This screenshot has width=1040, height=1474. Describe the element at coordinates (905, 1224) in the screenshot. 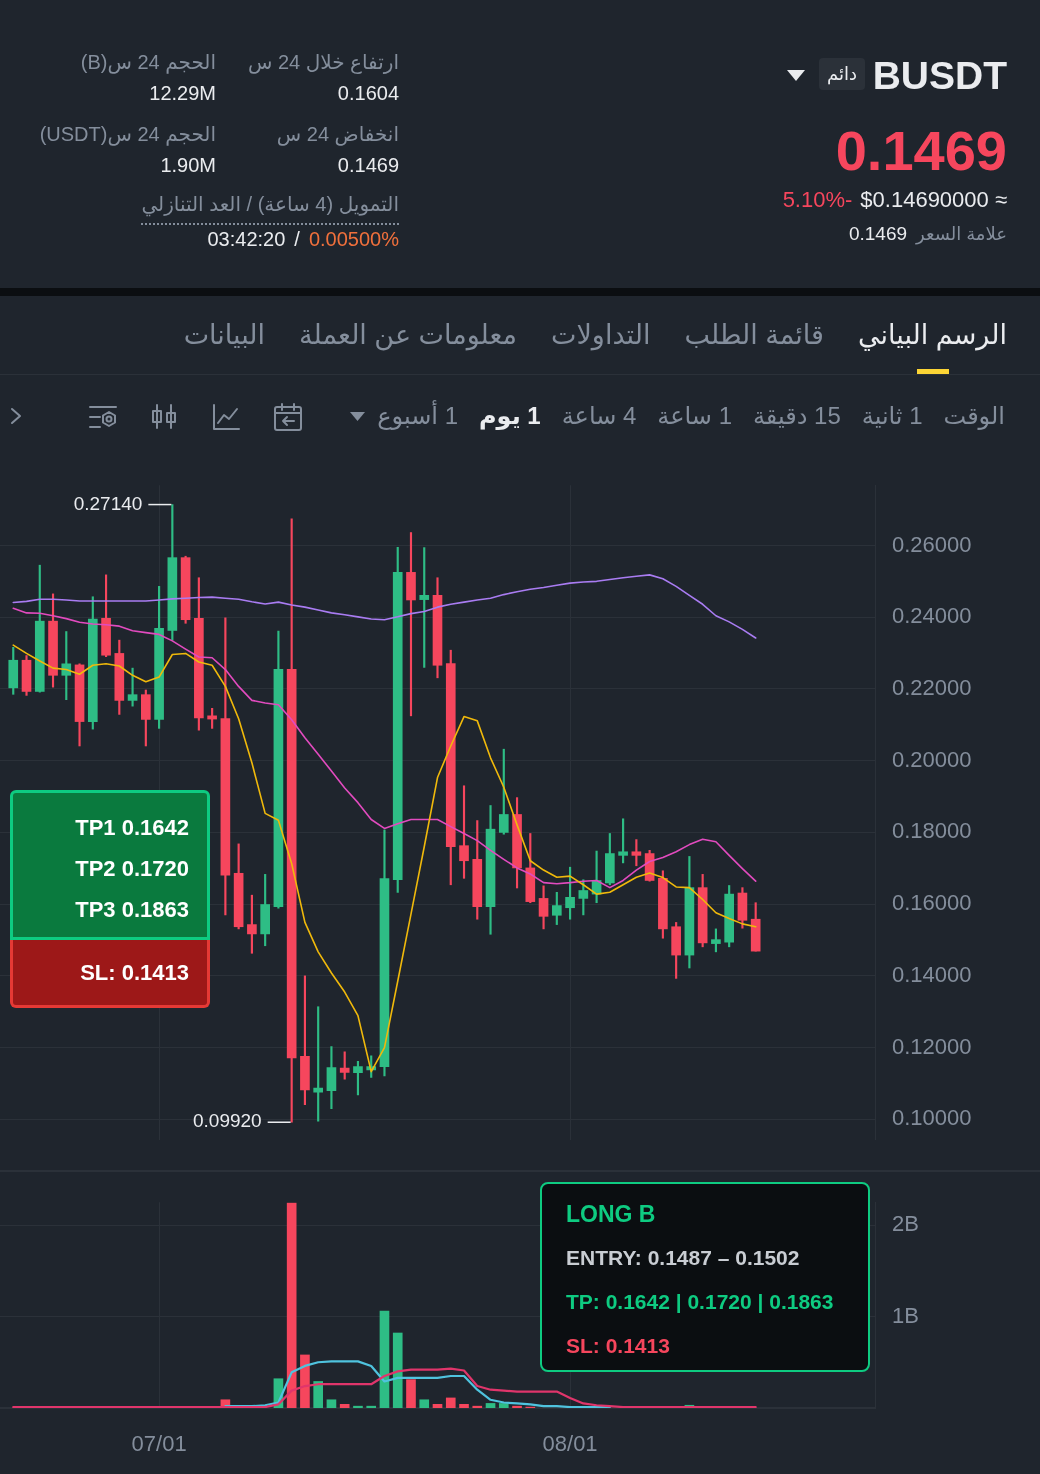

I see `y-tick-label: 2B` at that location.